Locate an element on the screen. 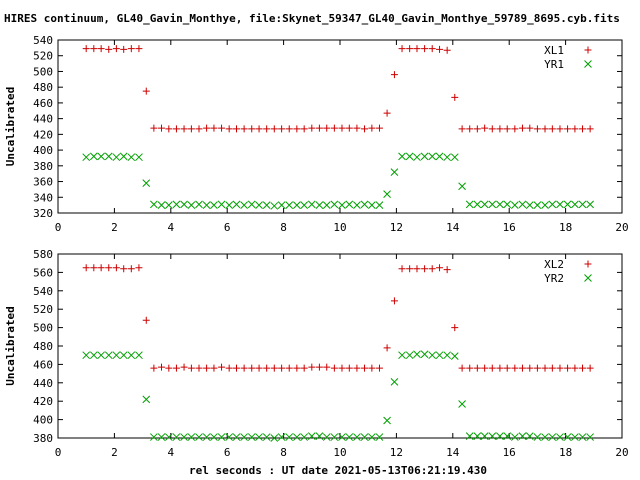  legend-marker is located at coordinates (588, 278).